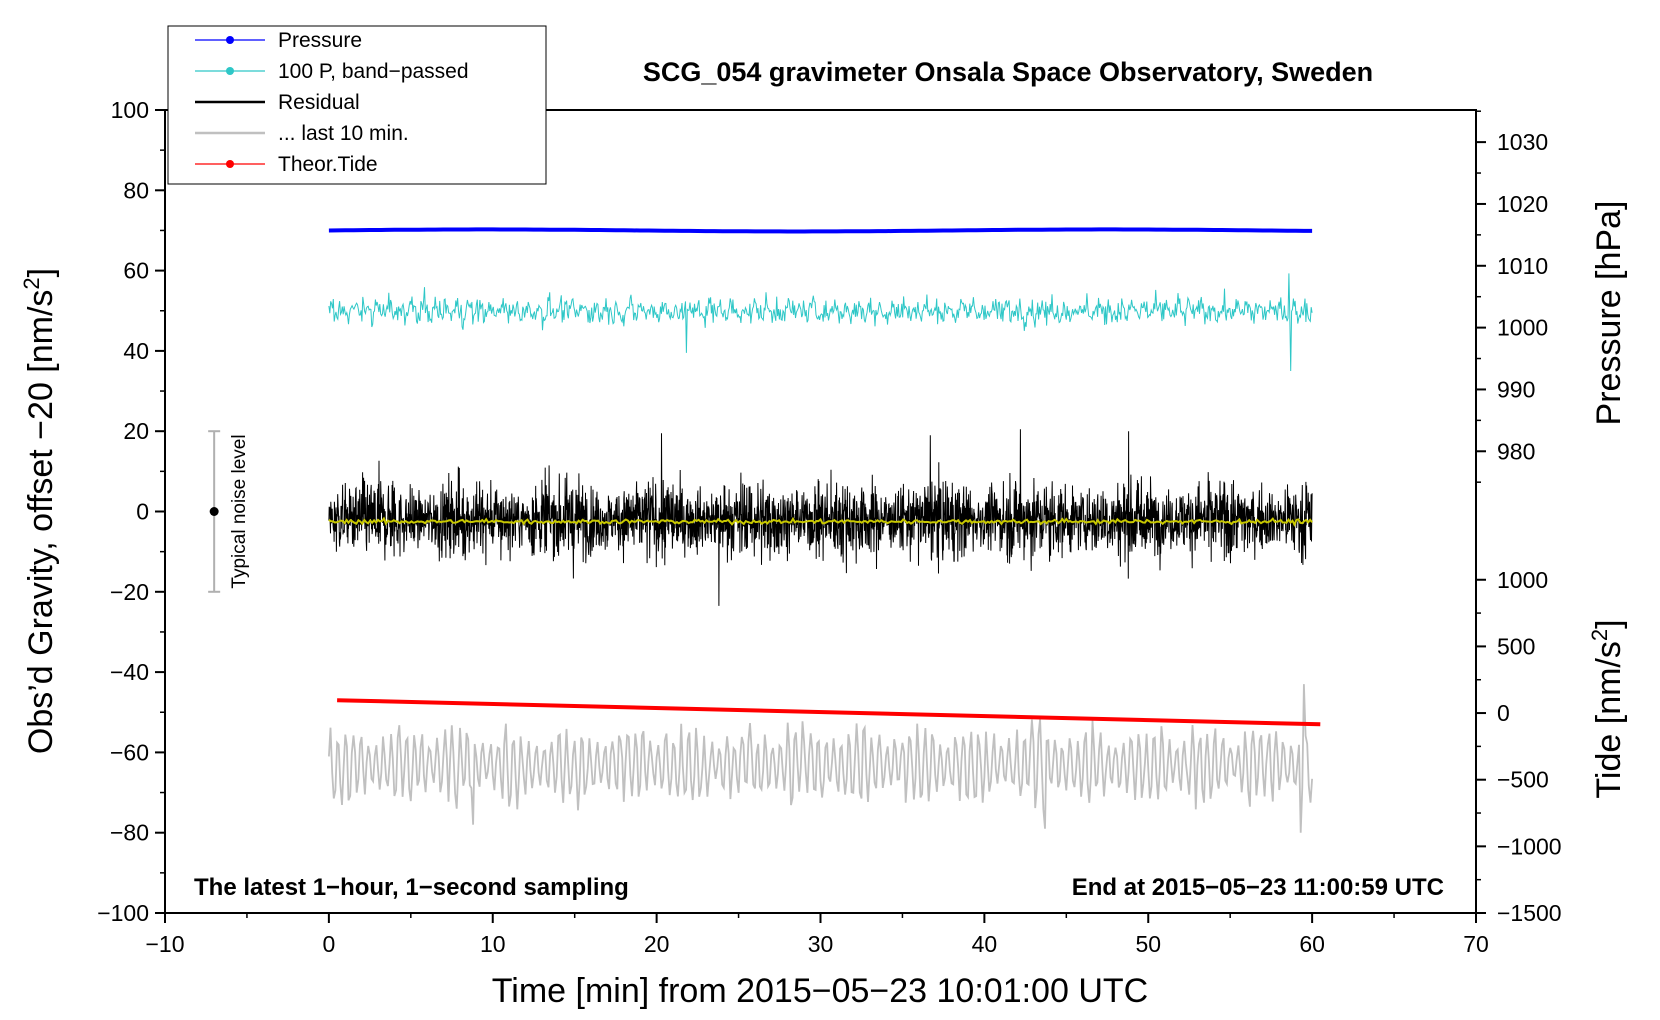  What do you see at coordinates (1522, 580) in the screenshot?
I see `tide-tick-label: 1000` at bounding box center [1522, 580].